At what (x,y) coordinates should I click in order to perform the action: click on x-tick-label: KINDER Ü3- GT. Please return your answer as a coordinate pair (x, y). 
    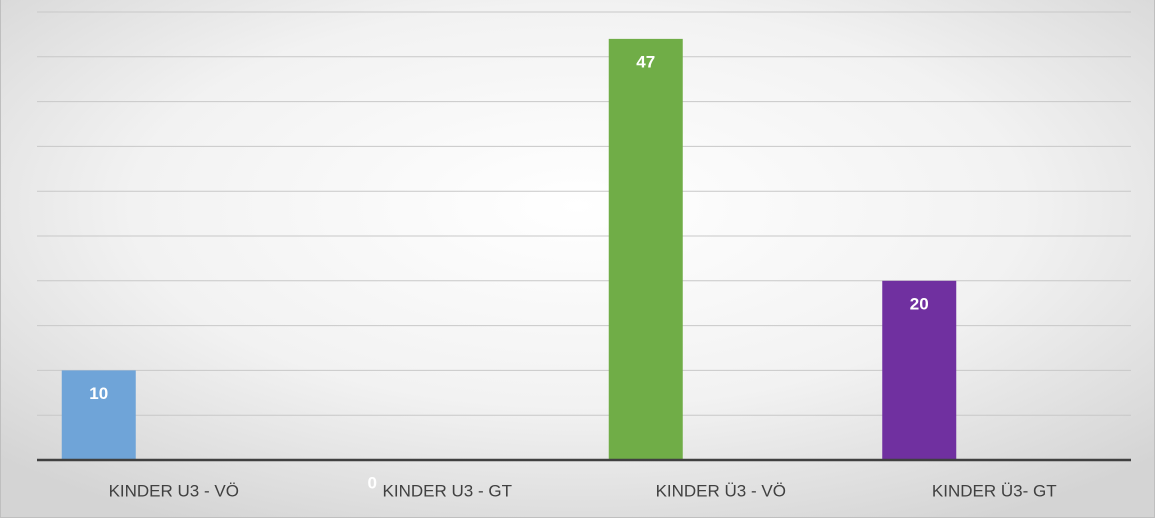
    Looking at the image, I should click on (994, 490).